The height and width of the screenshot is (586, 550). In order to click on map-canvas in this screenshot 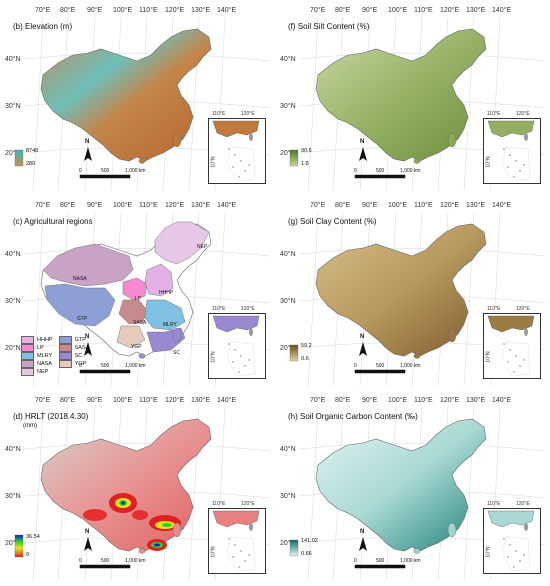, I will do `click(417, 103)`.